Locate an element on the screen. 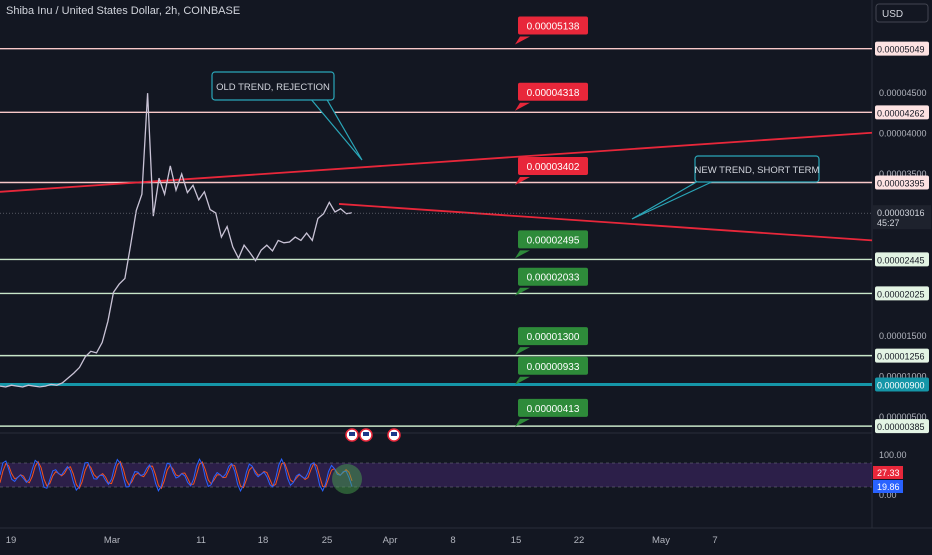 The height and width of the screenshot is (555, 932). level-price-tag: 0.00000900 is located at coordinates (902, 384).